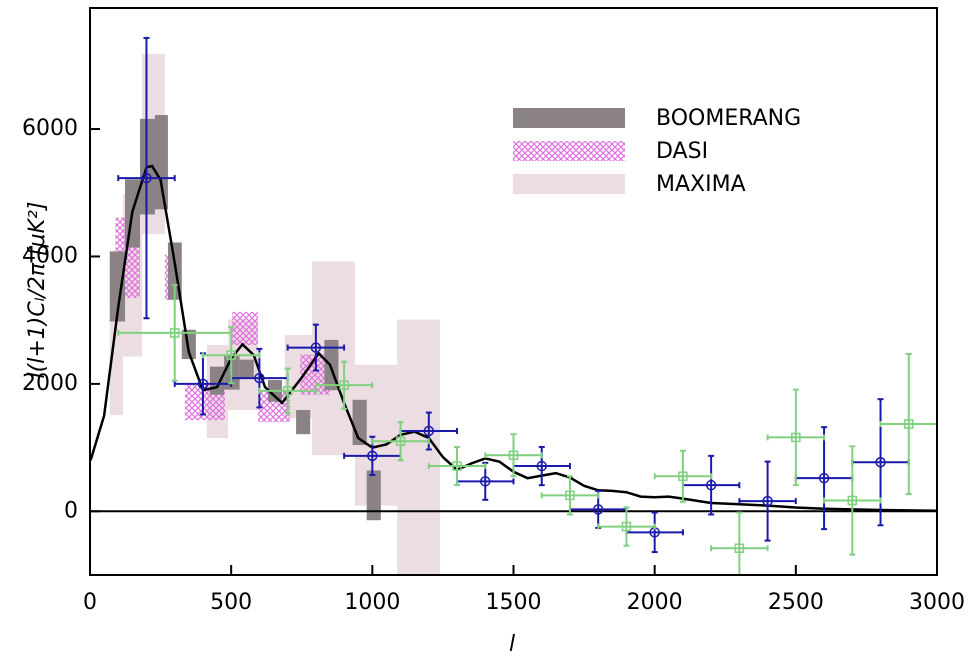 The image size is (971, 667). Describe the element at coordinates (372, 602) in the screenshot. I see `x-tick-label: 1000` at that location.